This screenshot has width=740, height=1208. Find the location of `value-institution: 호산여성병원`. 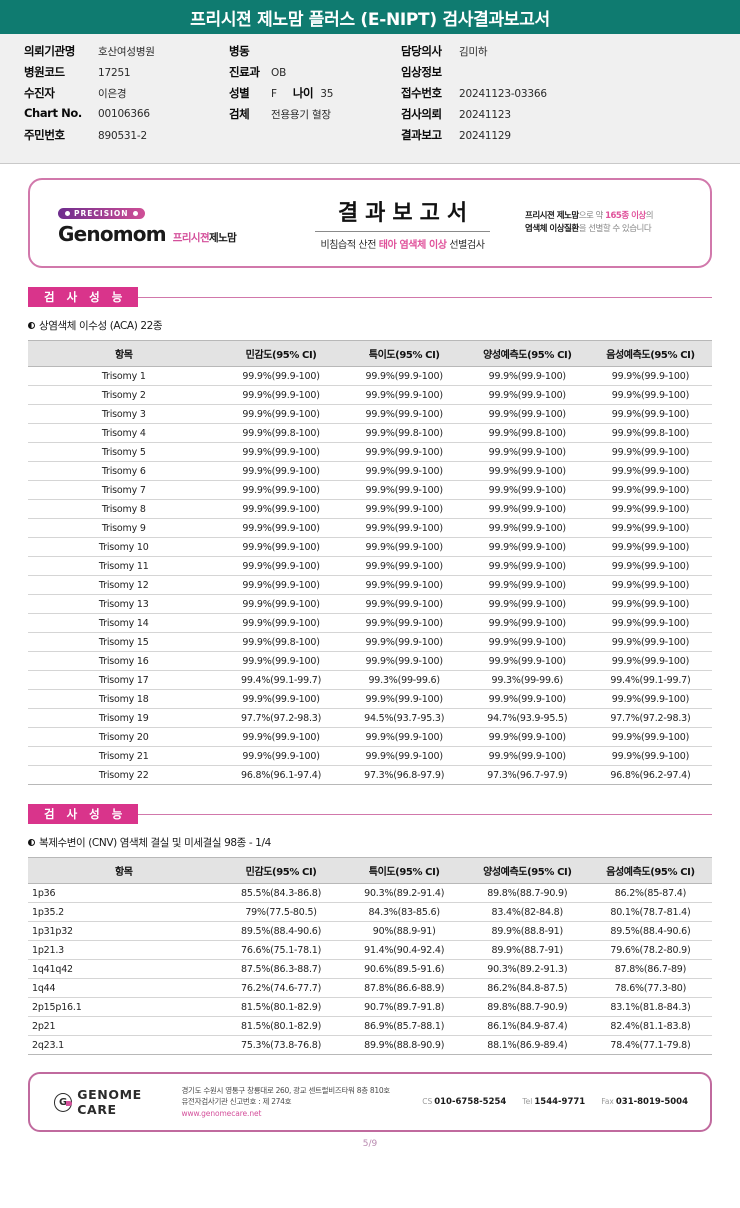

value-institution: 호산여성병원 is located at coordinates (126, 52).